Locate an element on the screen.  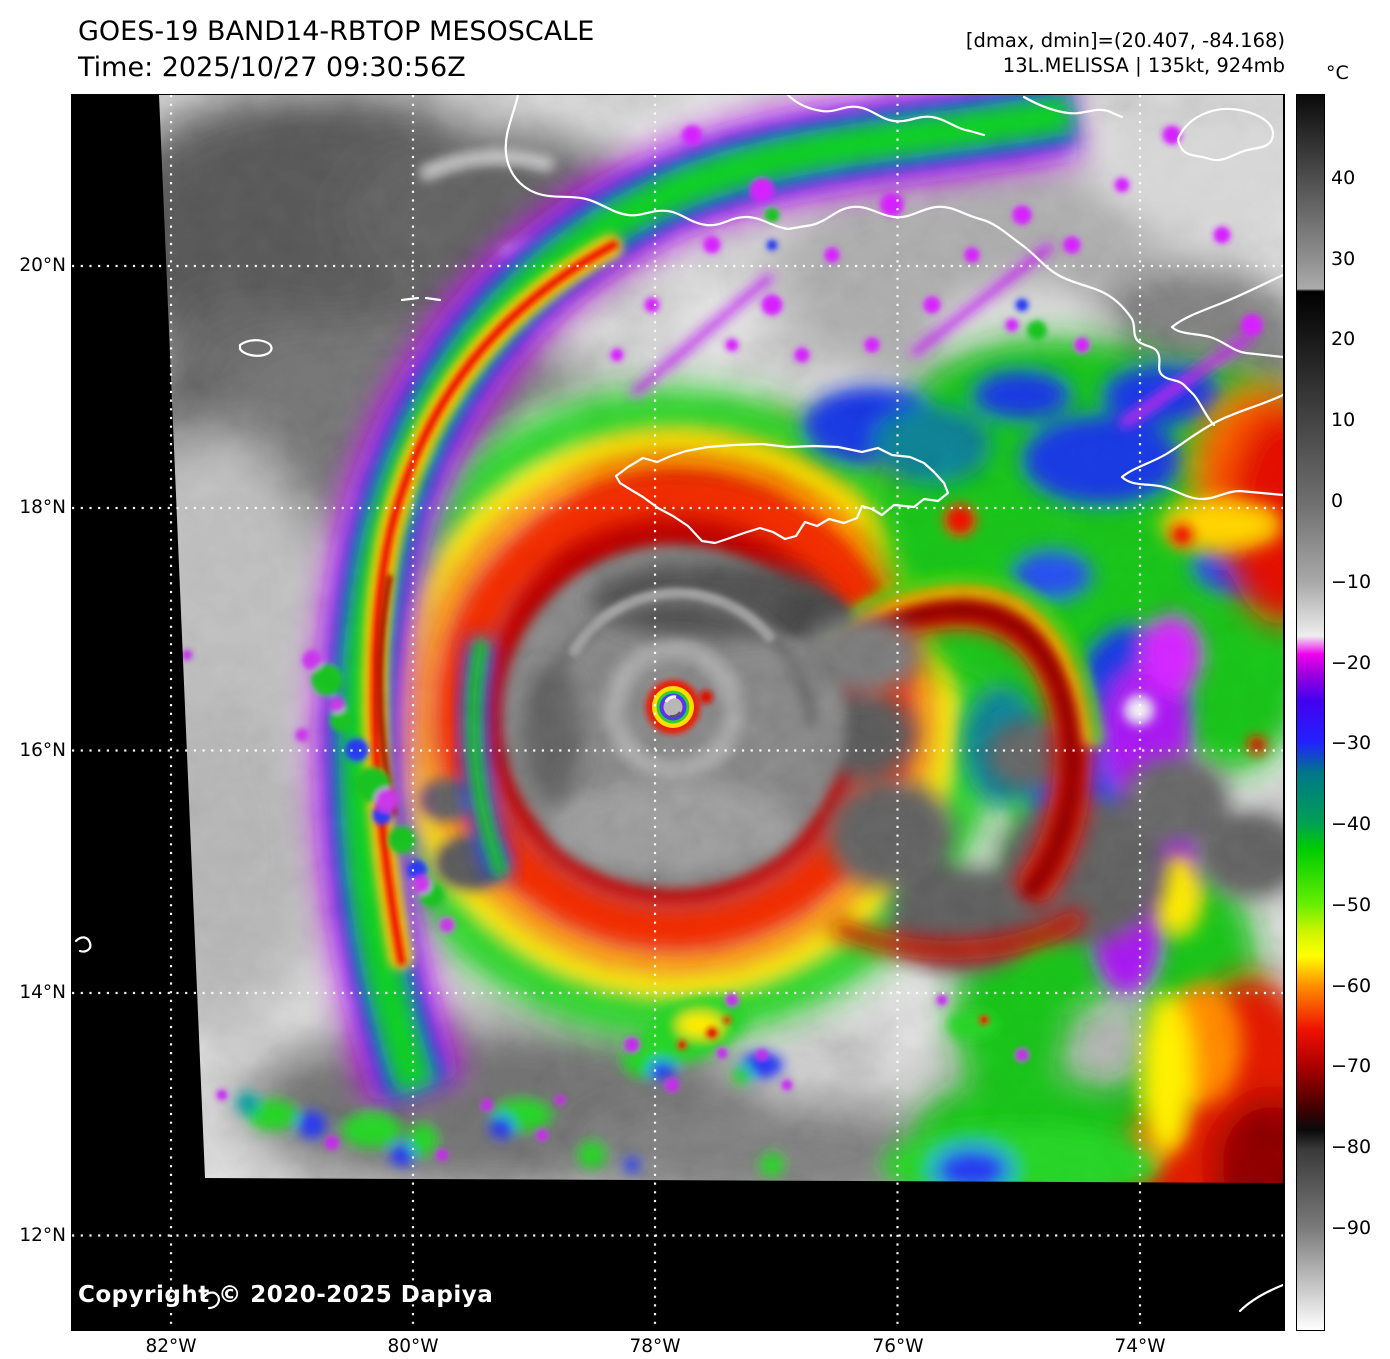
colorbar-tick: 0 is located at coordinates (1337, 501).